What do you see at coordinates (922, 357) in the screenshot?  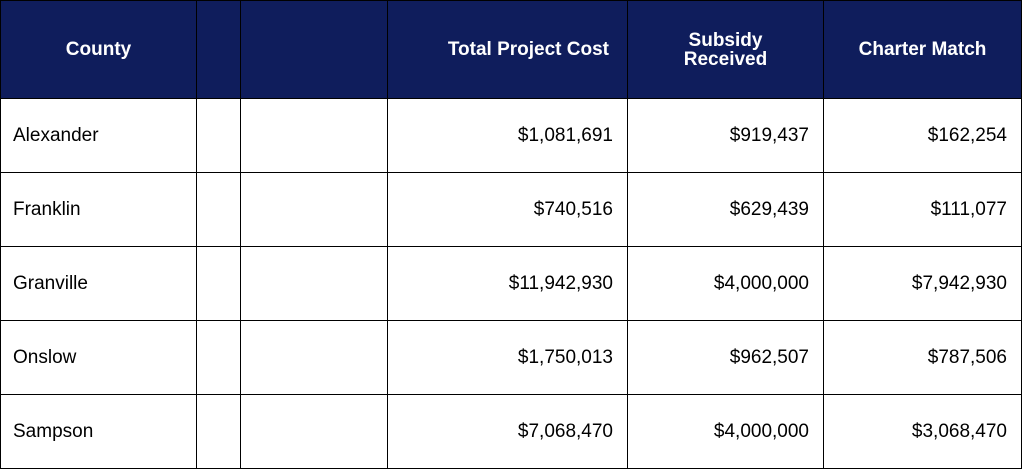 I see `cell-charter-match: $787,506` at bounding box center [922, 357].